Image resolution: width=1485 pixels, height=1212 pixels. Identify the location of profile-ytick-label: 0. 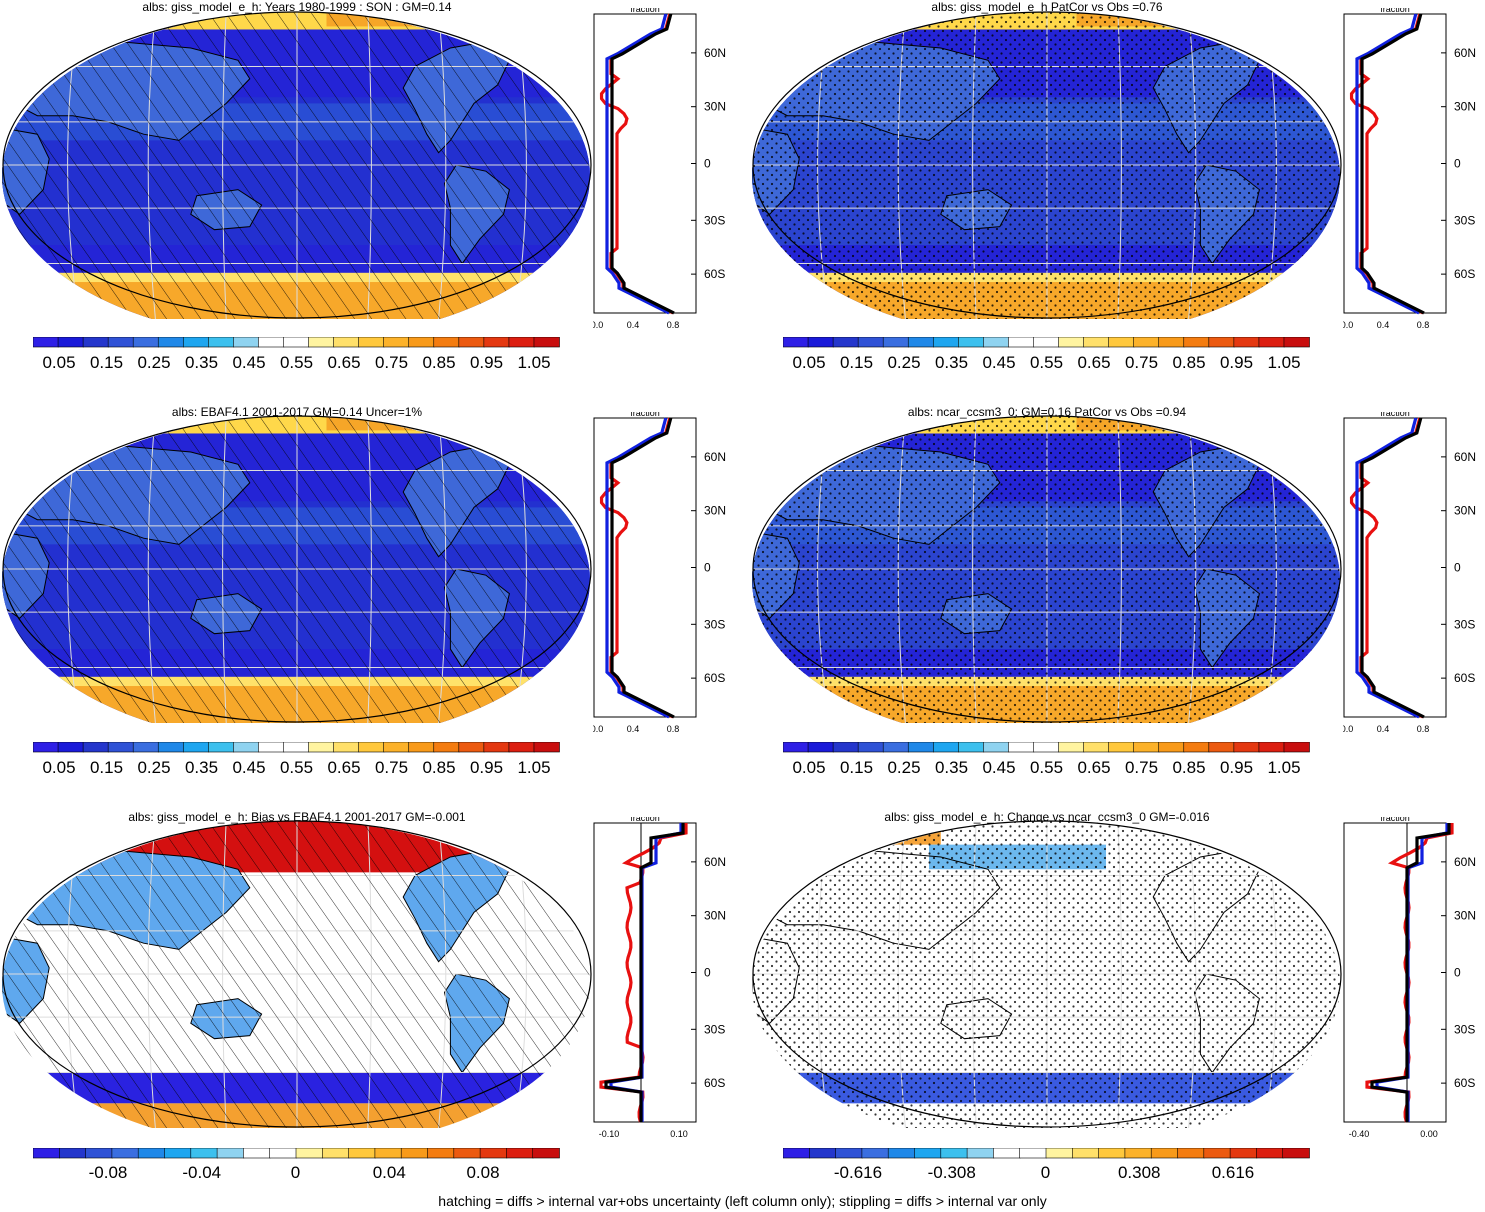
(707, 568).